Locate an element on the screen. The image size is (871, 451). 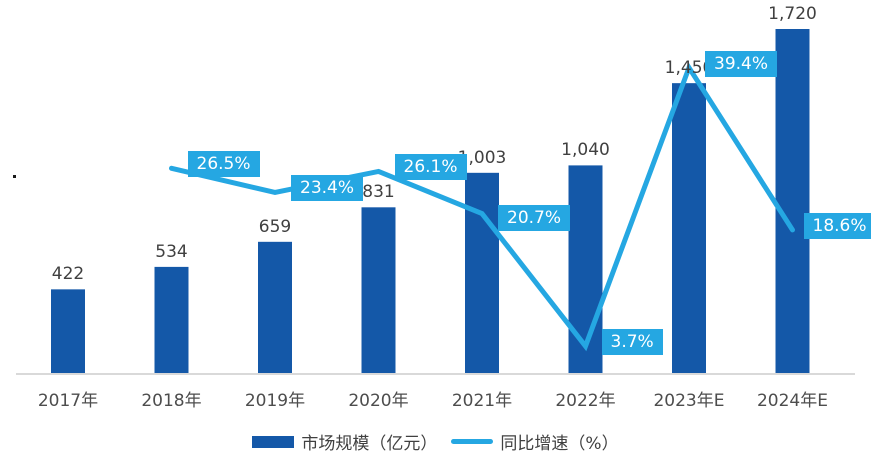
legend-item-market-size: 市场规模（亿元） is located at coordinates (344, 440).